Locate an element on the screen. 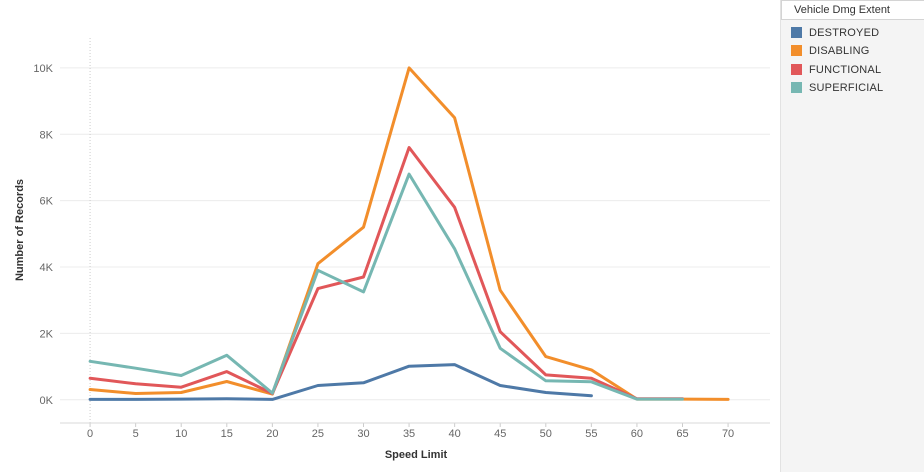 This screenshot has height=472, width=924. legend-label-destroyed: DESTROYED is located at coordinates (844, 33).